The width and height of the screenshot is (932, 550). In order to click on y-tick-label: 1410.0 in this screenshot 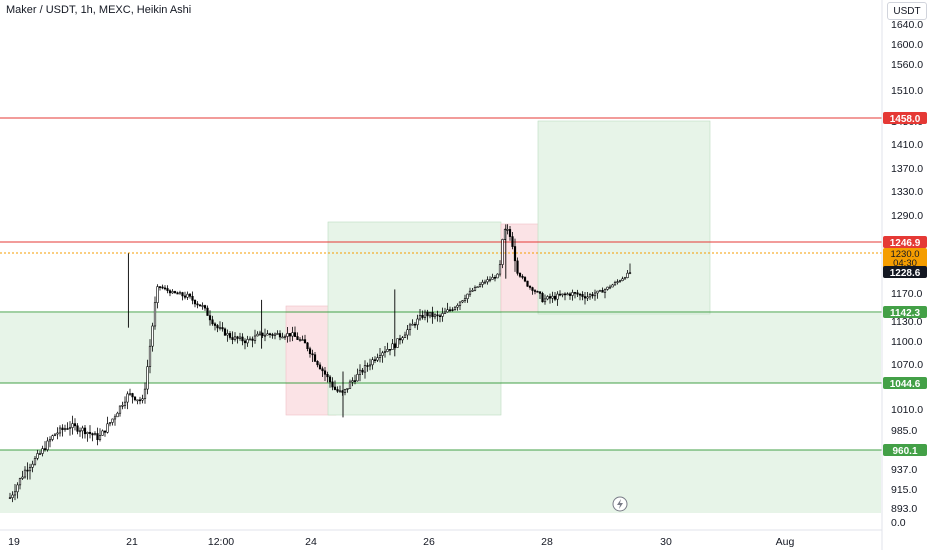, I will do `click(907, 145)`.